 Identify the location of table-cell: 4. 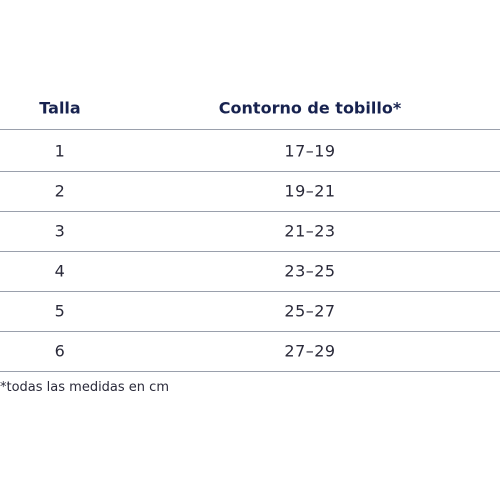
(60, 271).